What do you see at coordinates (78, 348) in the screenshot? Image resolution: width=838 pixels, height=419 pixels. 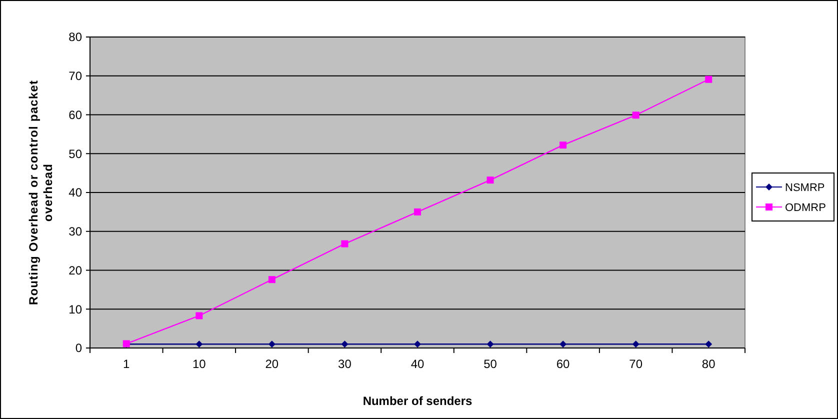 I see `y-tick-label: 0` at bounding box center [78, 348].